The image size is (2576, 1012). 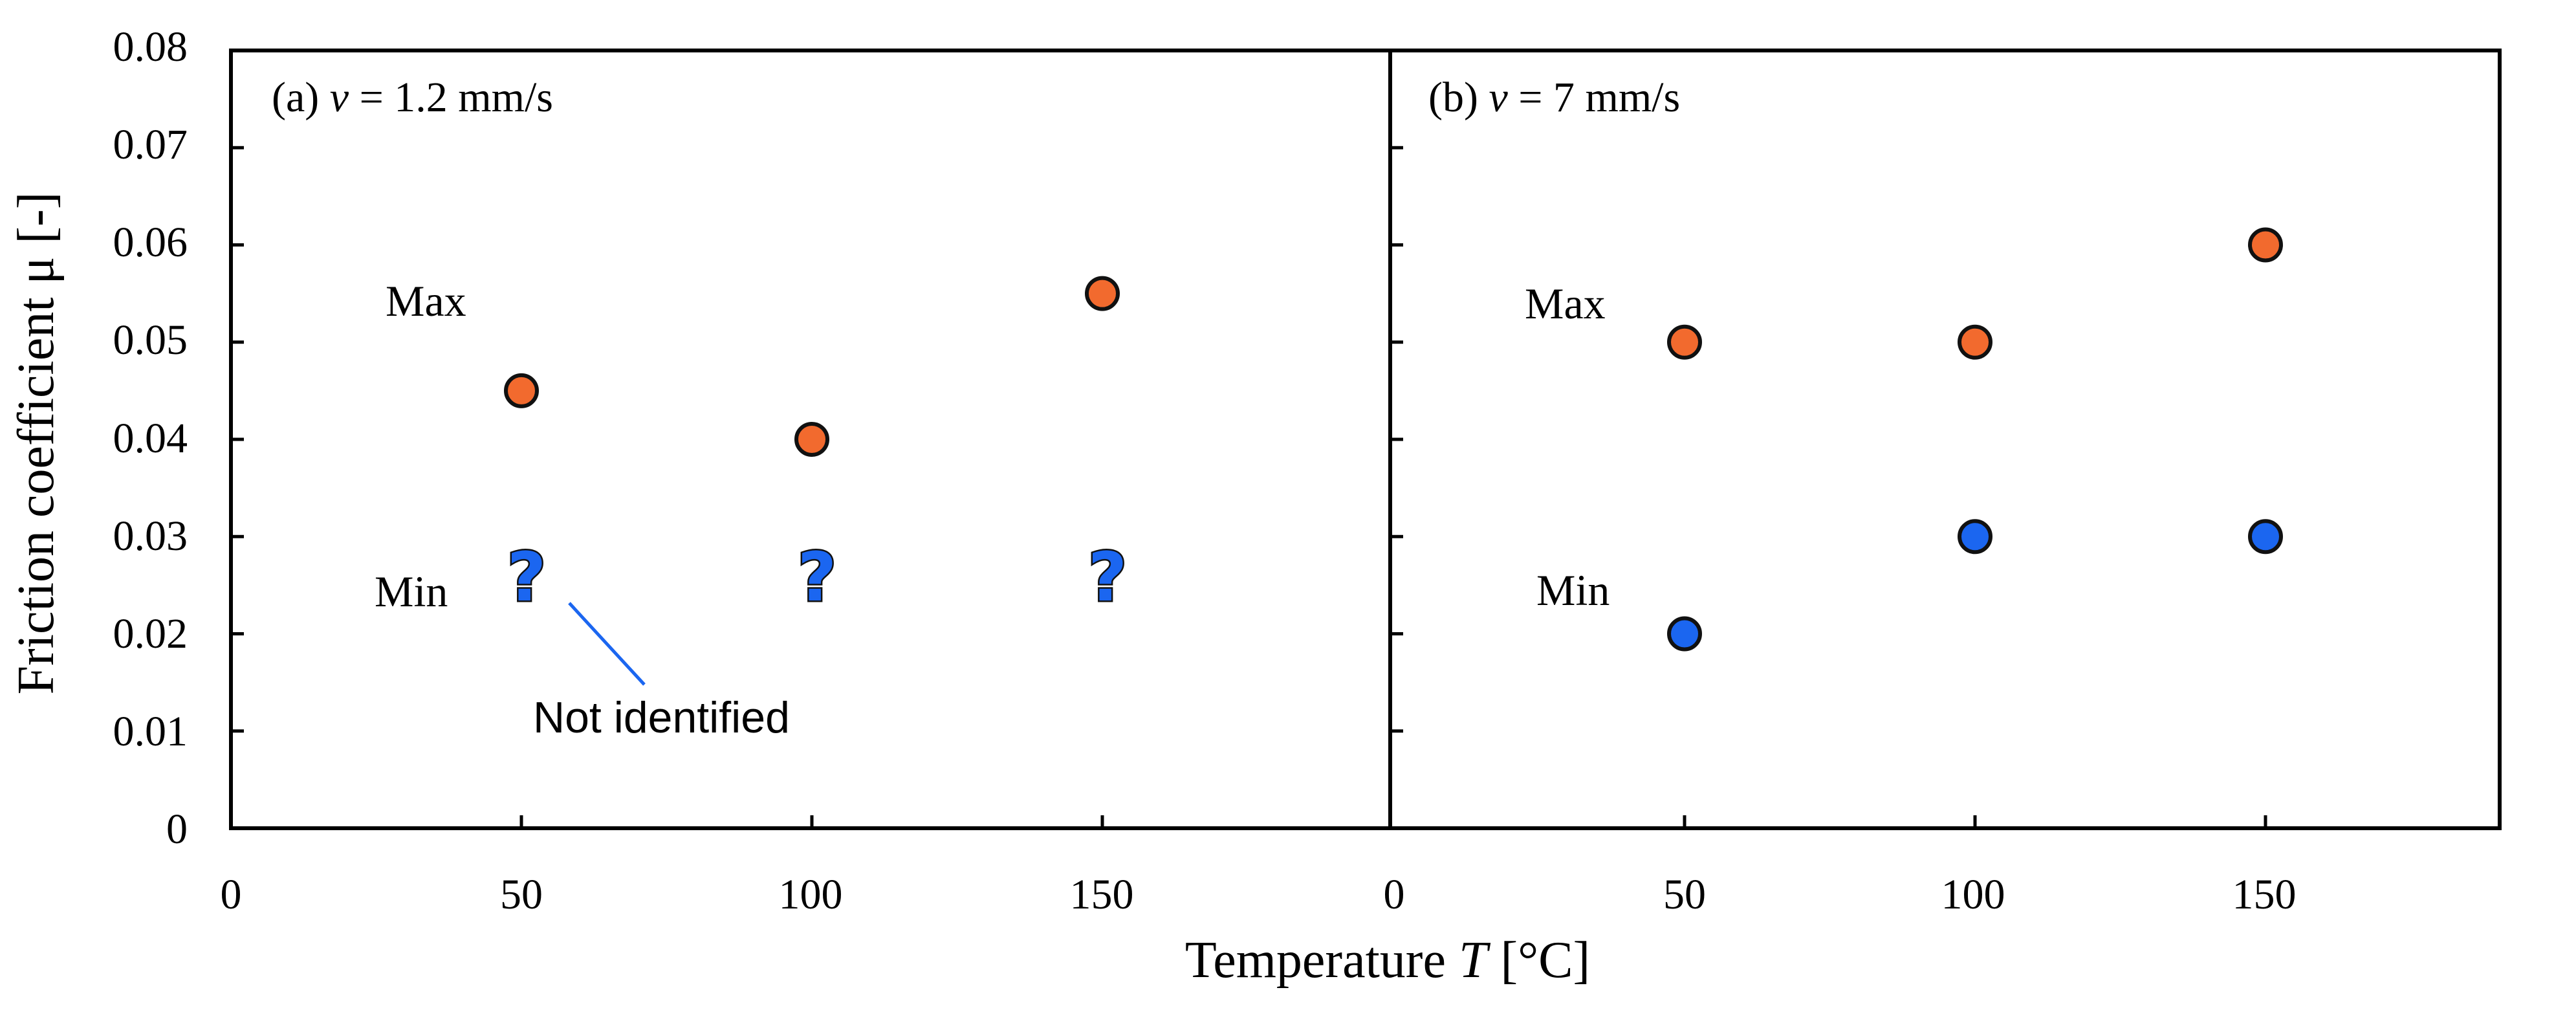 What do you see at coordinates (1841, 894) in the screenshot?
I see `x-tick-labels-panel-b: 0 50 100 150` at bounding box center [1841, 894].